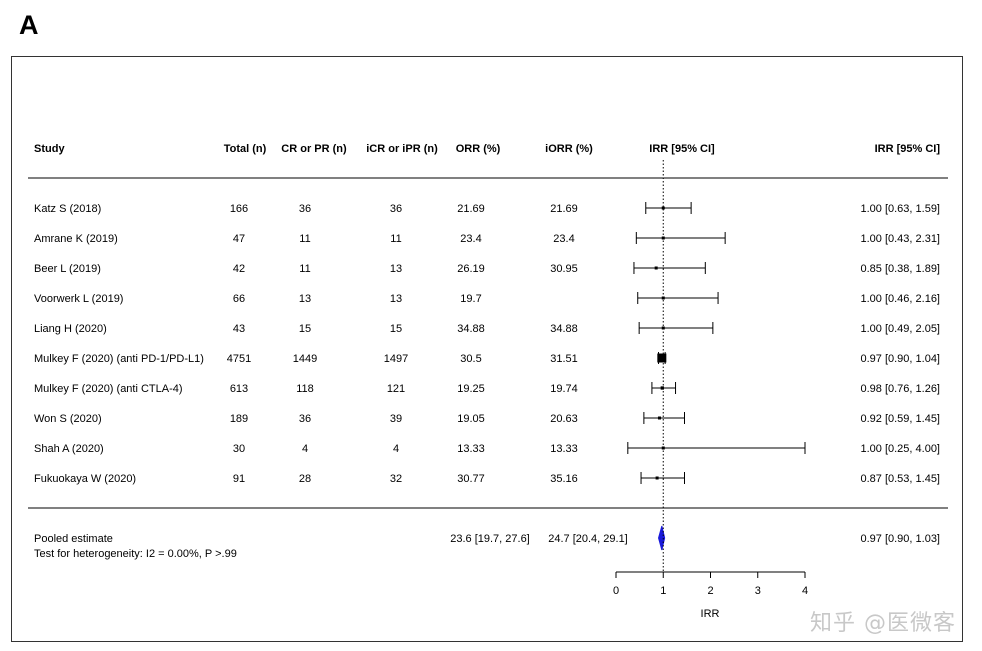  I want to click on cell-irr-text: 1.00 [0.46, 2.16], so click(900, 299).